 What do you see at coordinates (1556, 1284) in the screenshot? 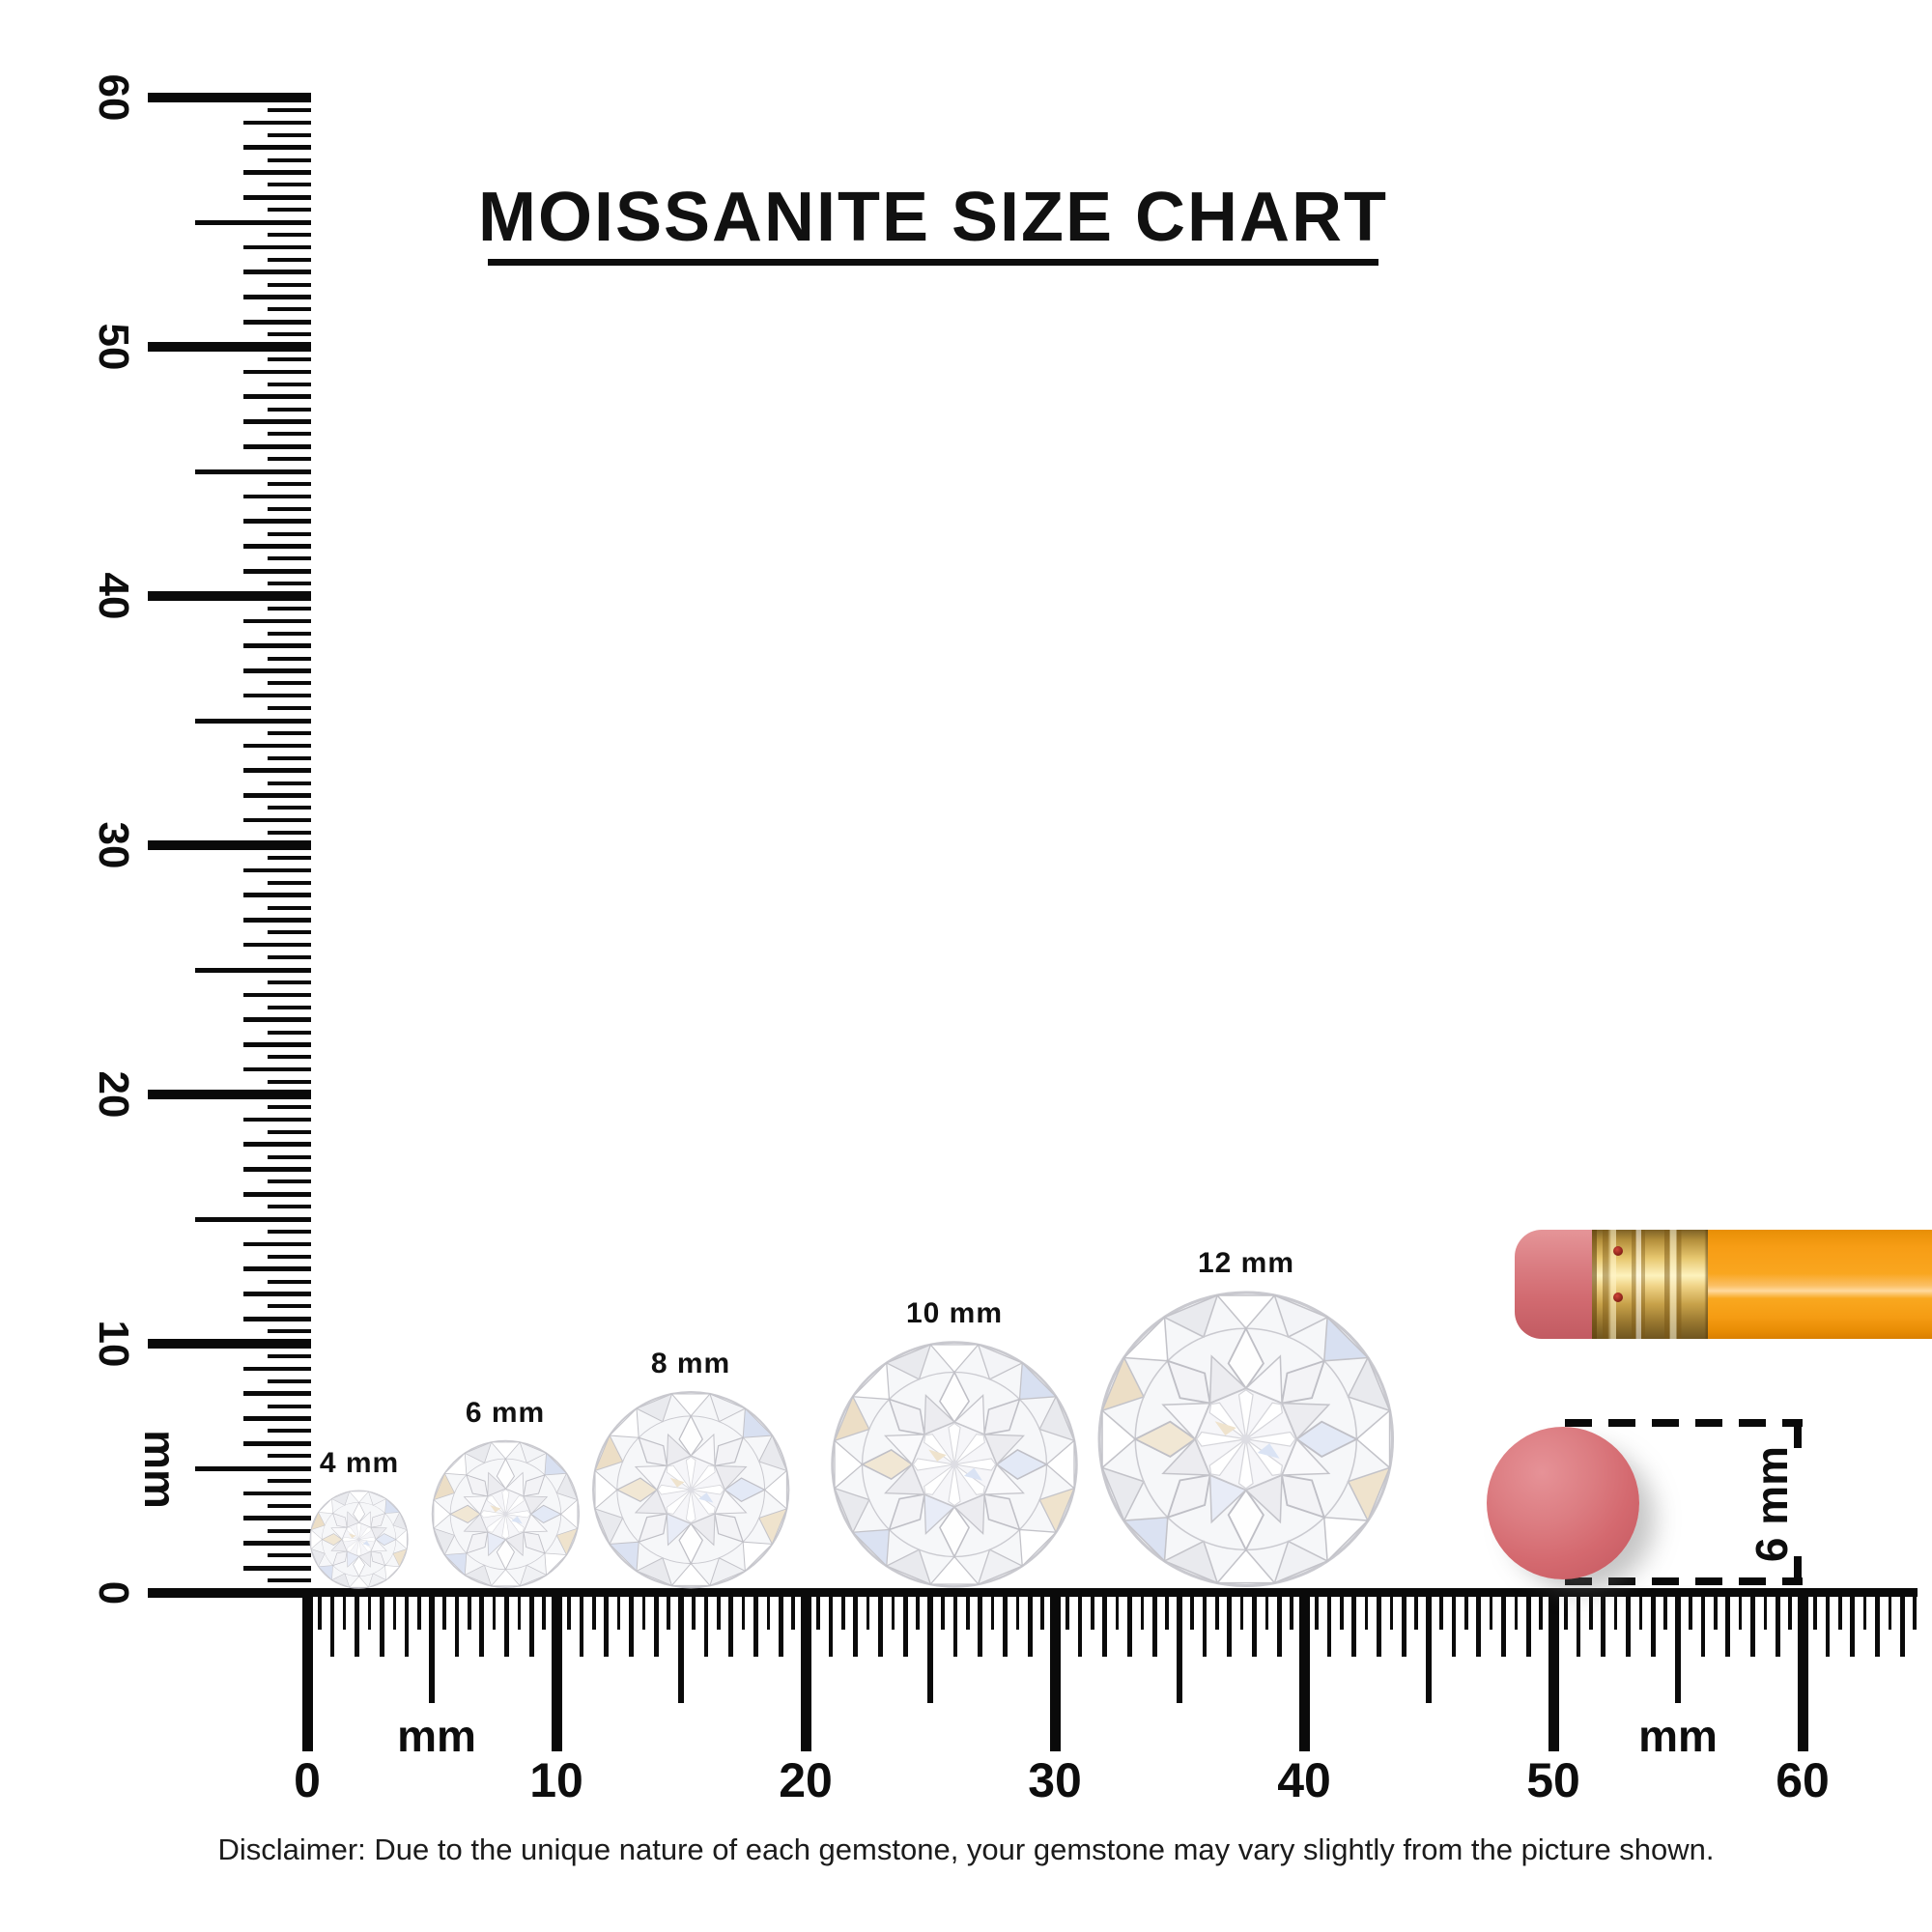
I see `pencil-eraser` at bounding box center [1556, 1284].